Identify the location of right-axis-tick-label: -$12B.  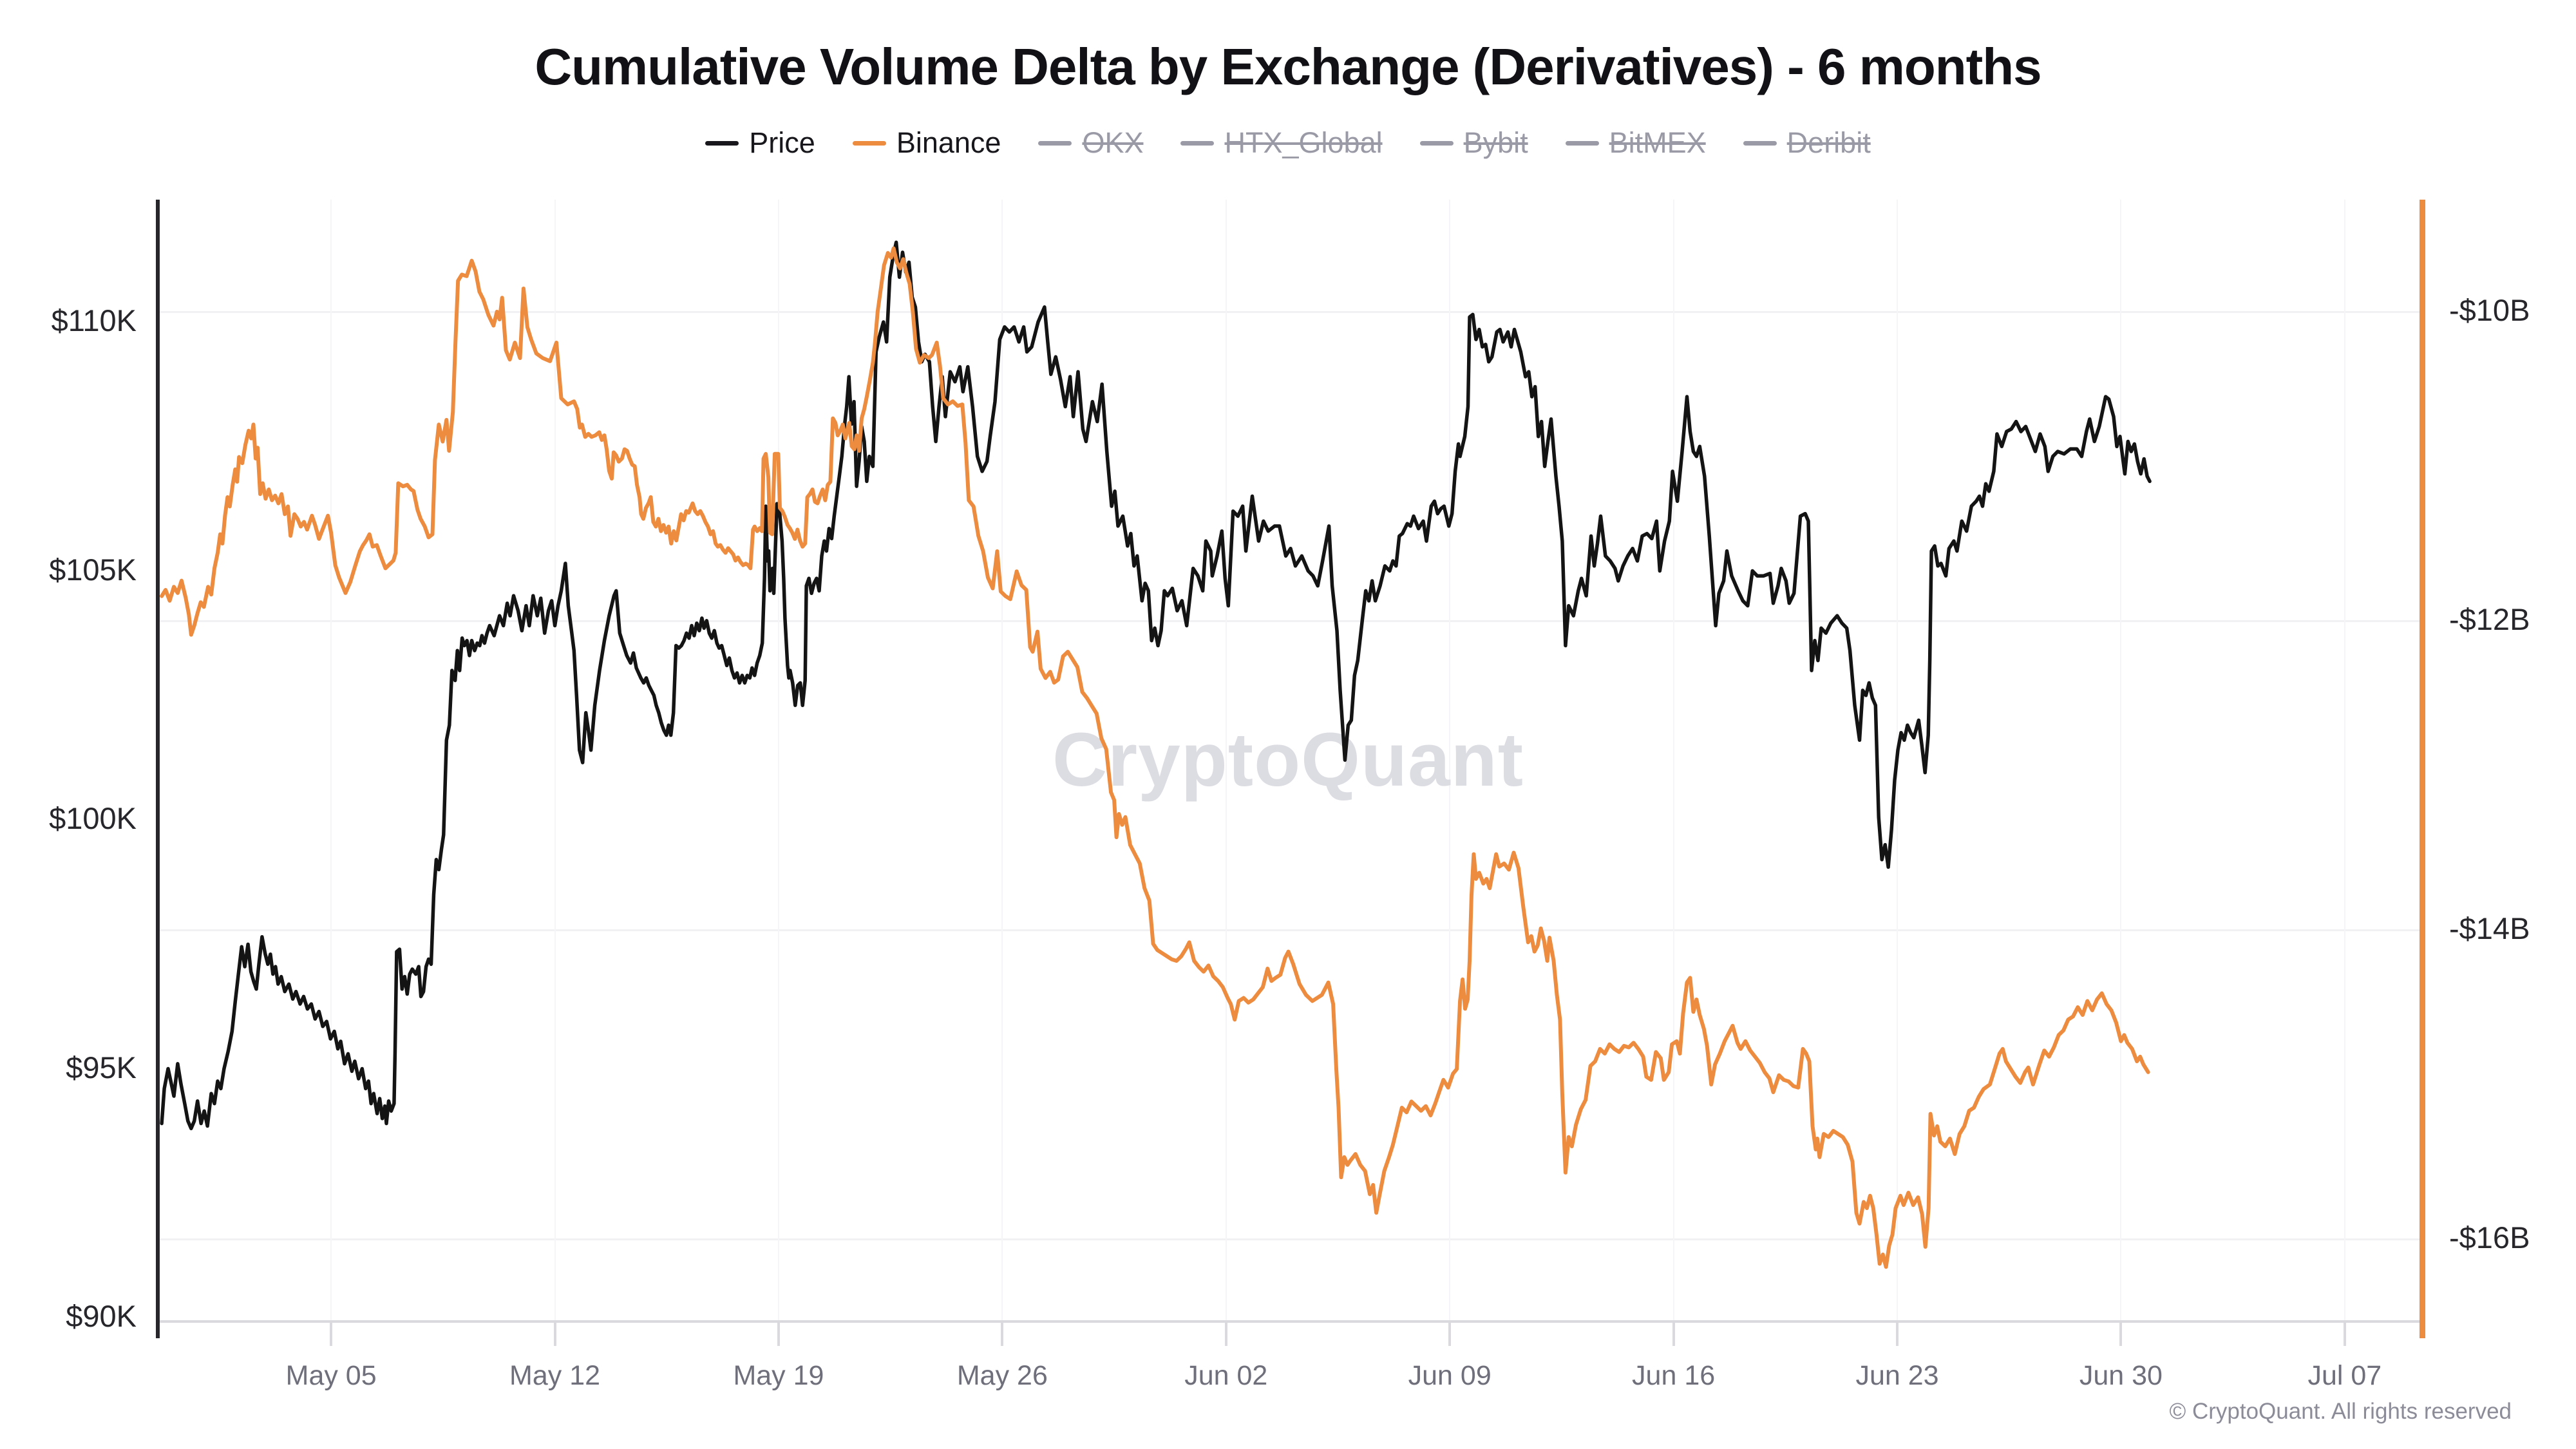
(2489, 619).